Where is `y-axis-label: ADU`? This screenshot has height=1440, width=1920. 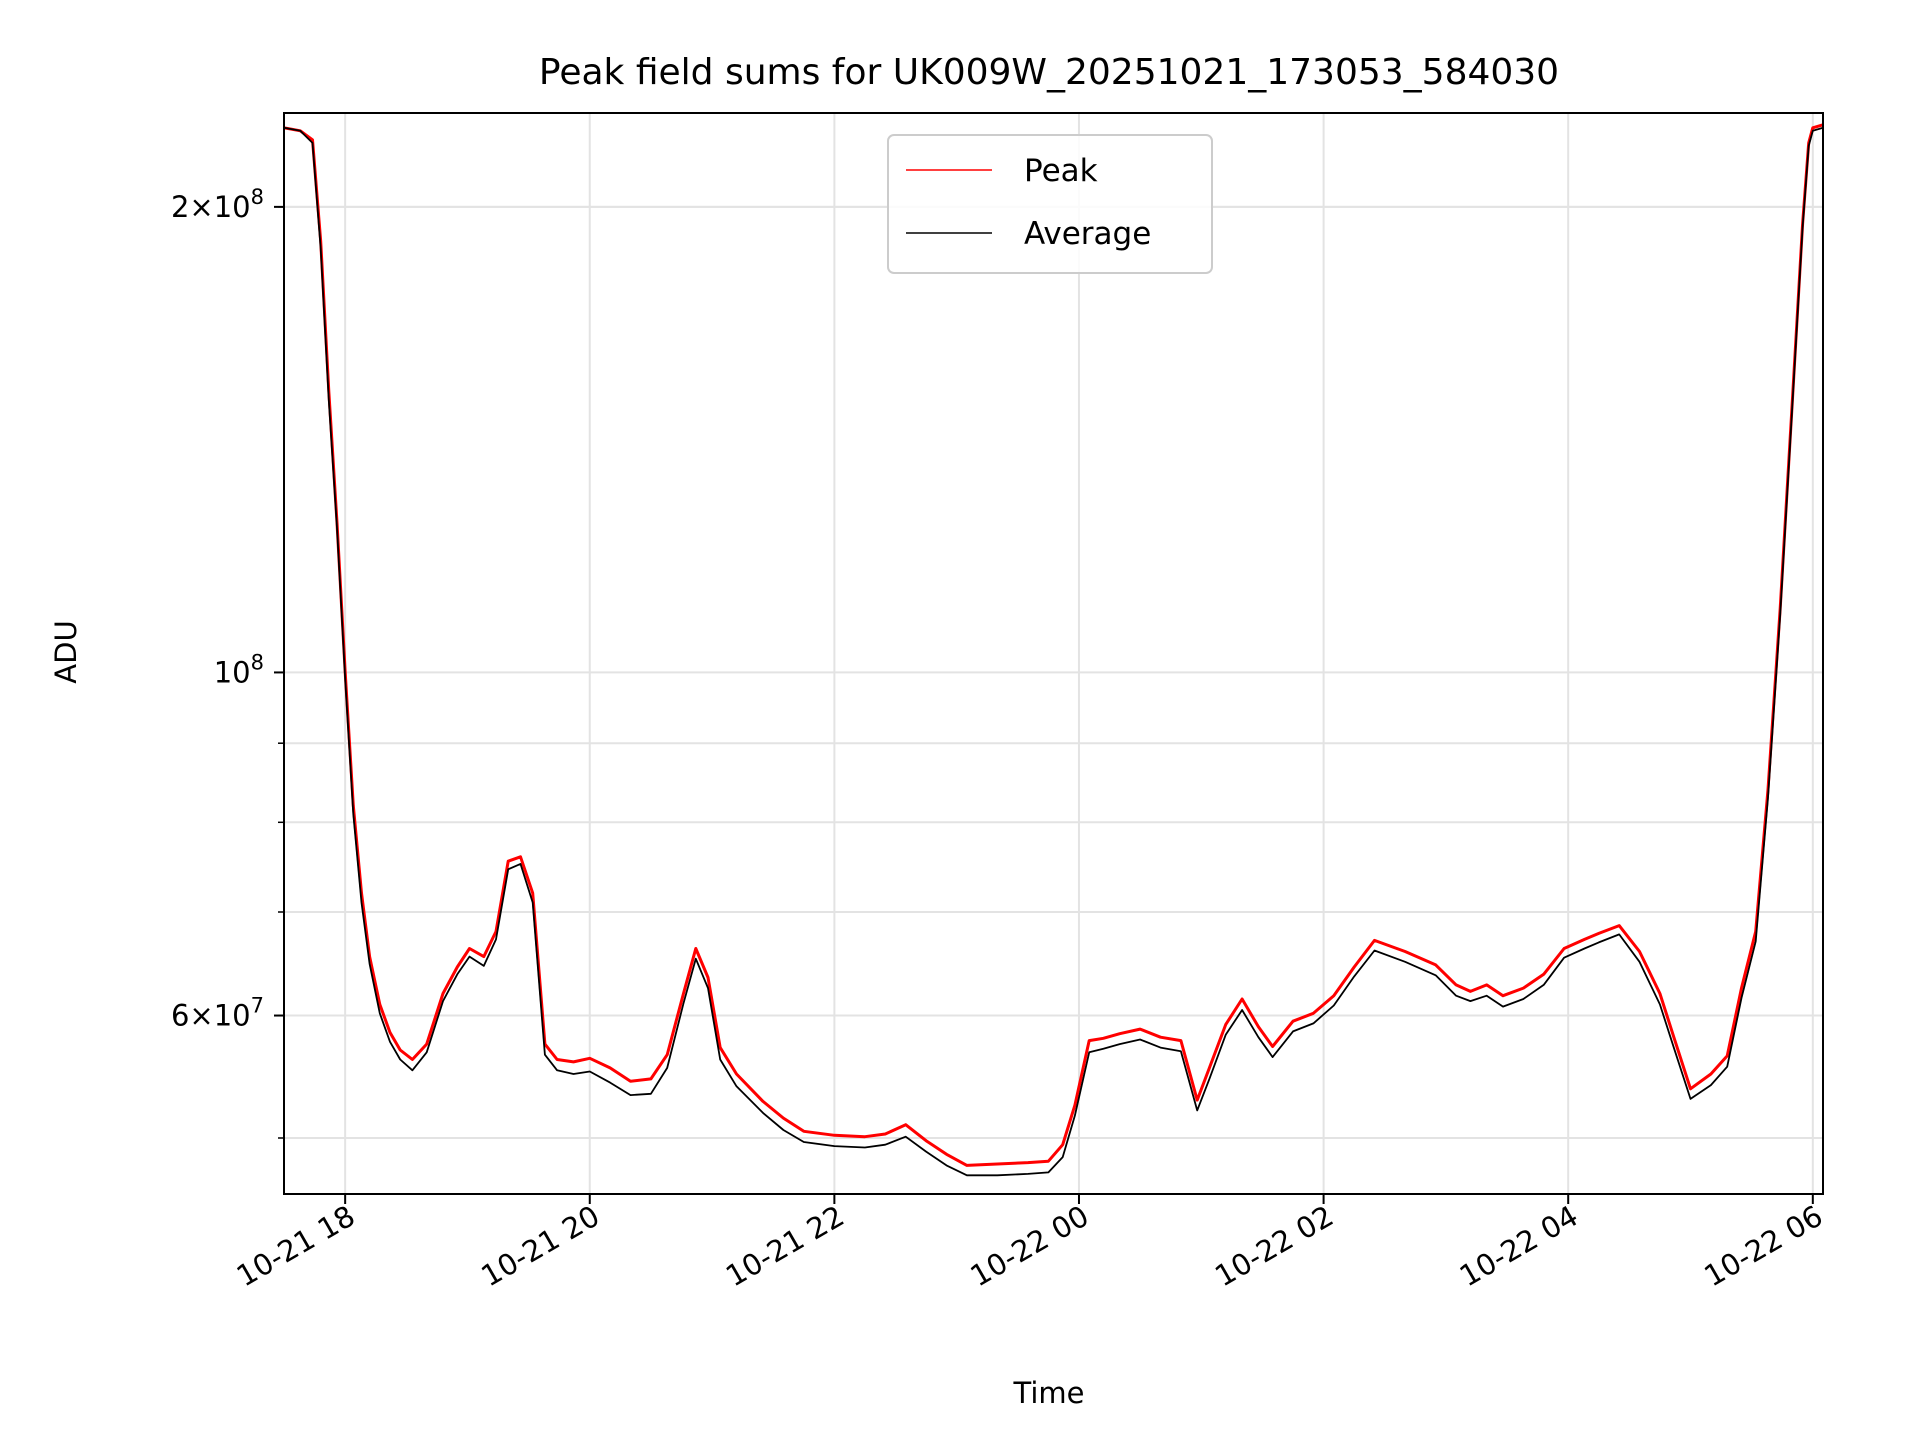 y-axis-label: ADU is located at coordinates (66, 651).